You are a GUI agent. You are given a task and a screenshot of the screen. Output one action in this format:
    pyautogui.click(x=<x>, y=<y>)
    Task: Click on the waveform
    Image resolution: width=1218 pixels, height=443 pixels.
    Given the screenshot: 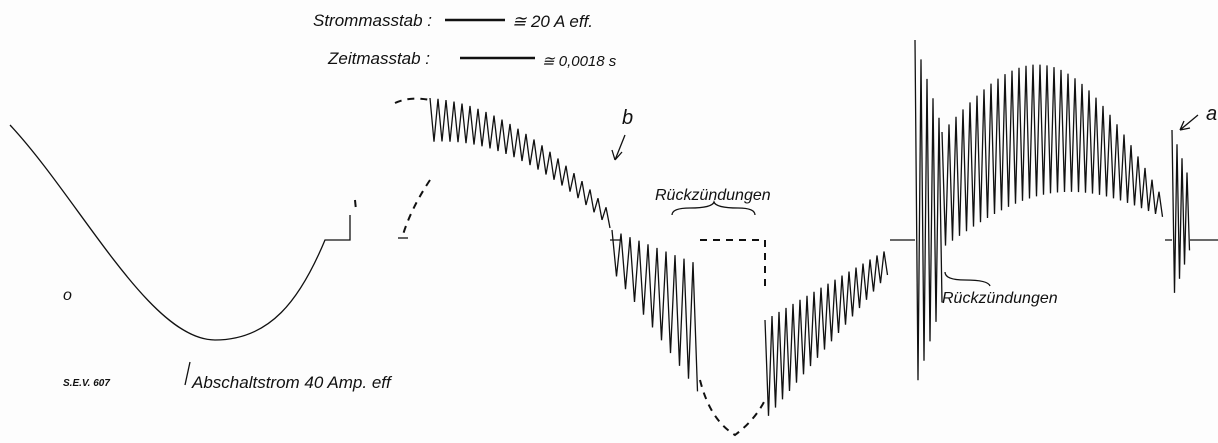 What is the action you would take?
    pyautogui.click(x=180, y=232)
    